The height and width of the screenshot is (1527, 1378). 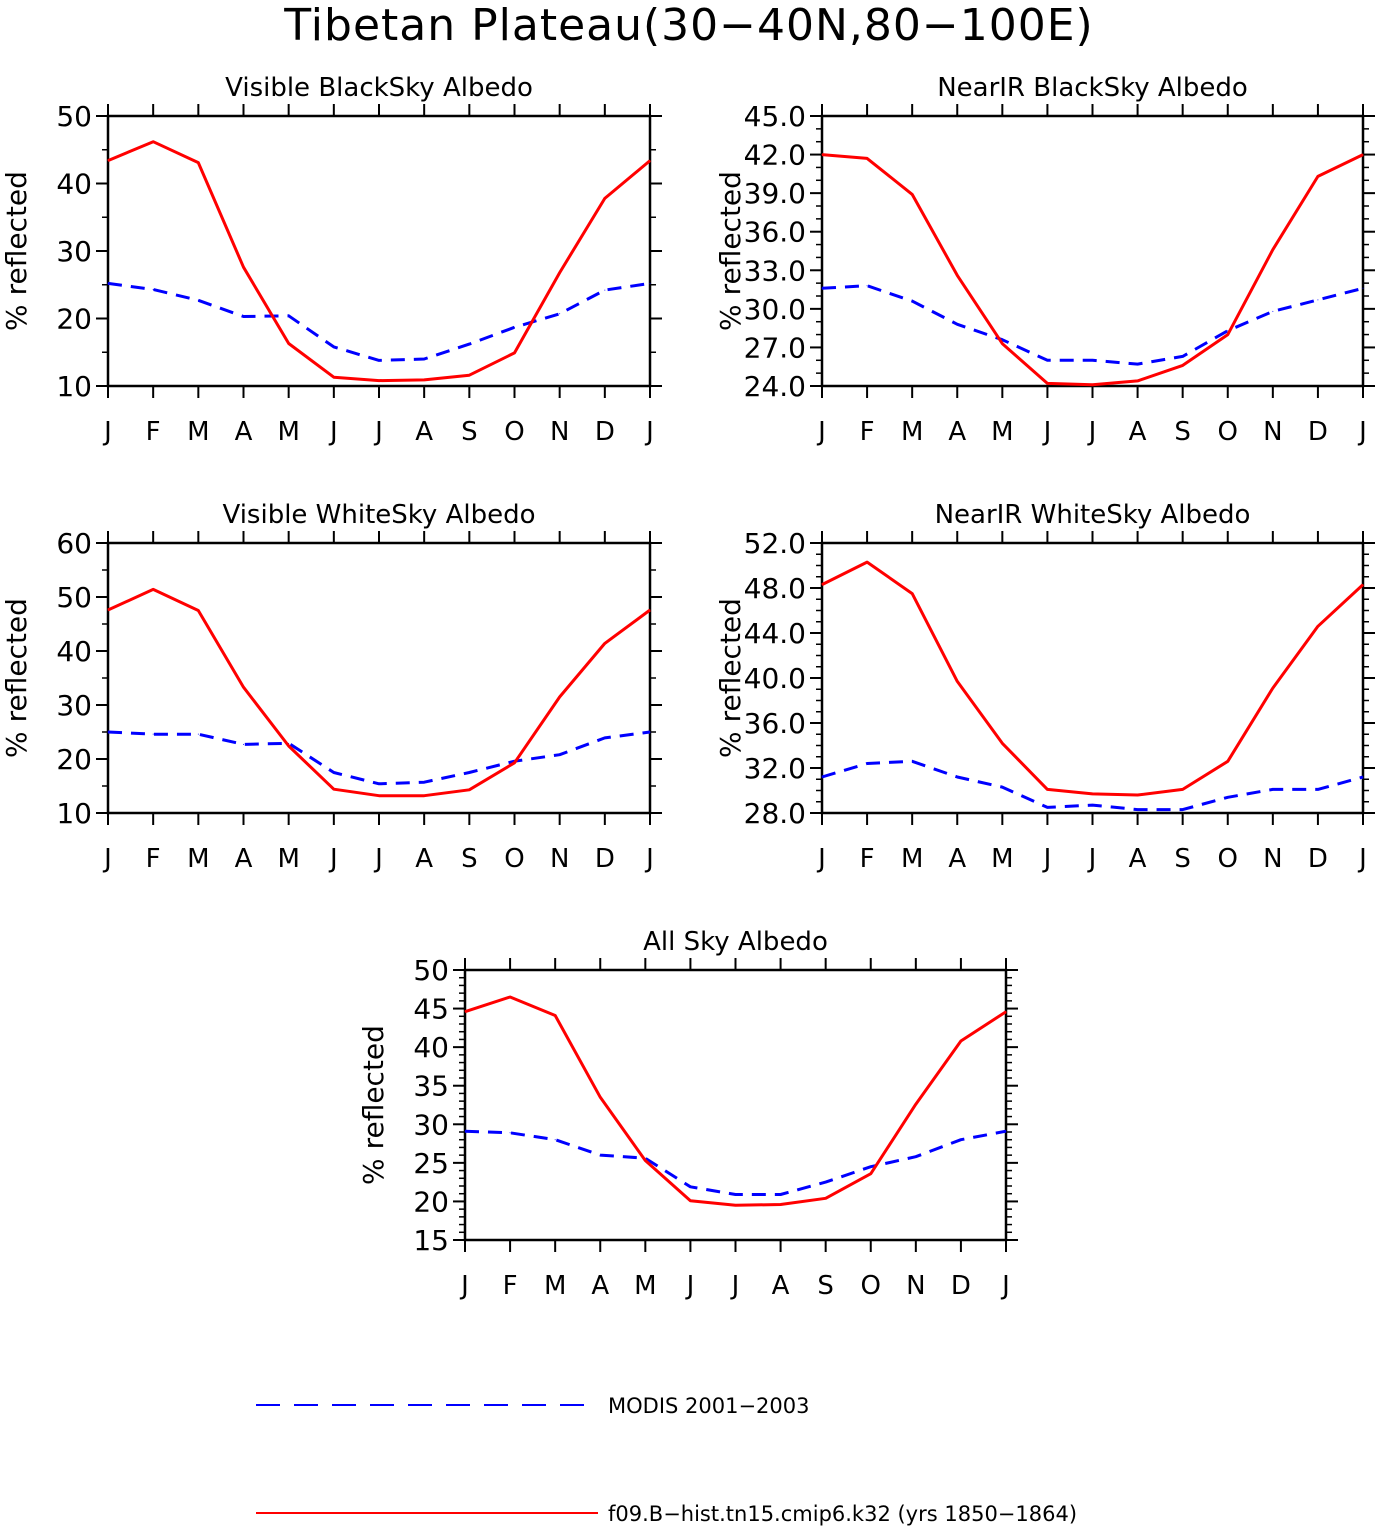 I want to click on y-tick-label: 28.0, so click(x=775, y=813).